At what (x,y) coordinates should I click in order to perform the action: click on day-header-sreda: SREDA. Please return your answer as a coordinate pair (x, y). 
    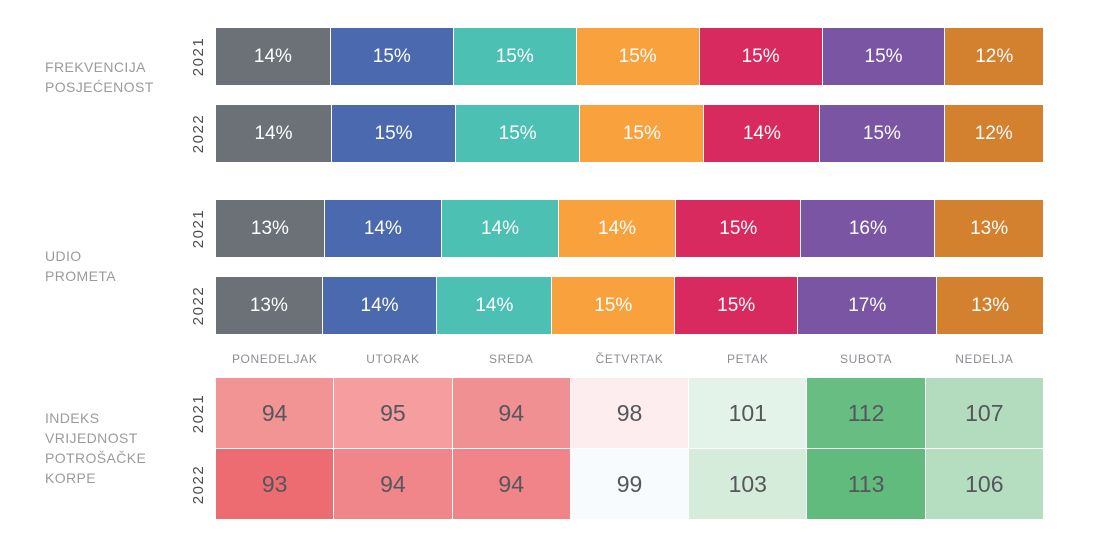
    Looking at the image, I should click on (511, 359).